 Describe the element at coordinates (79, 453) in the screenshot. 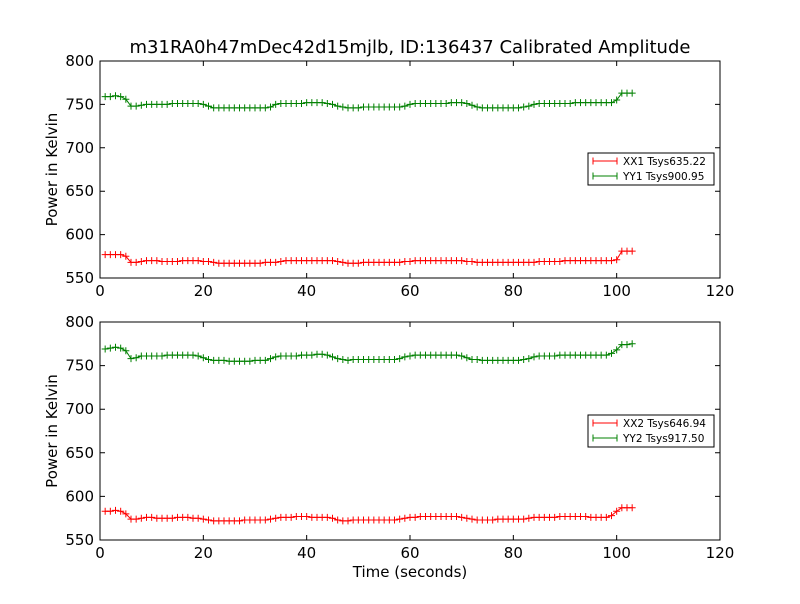

I see `y-tick-label: 650` at that location.